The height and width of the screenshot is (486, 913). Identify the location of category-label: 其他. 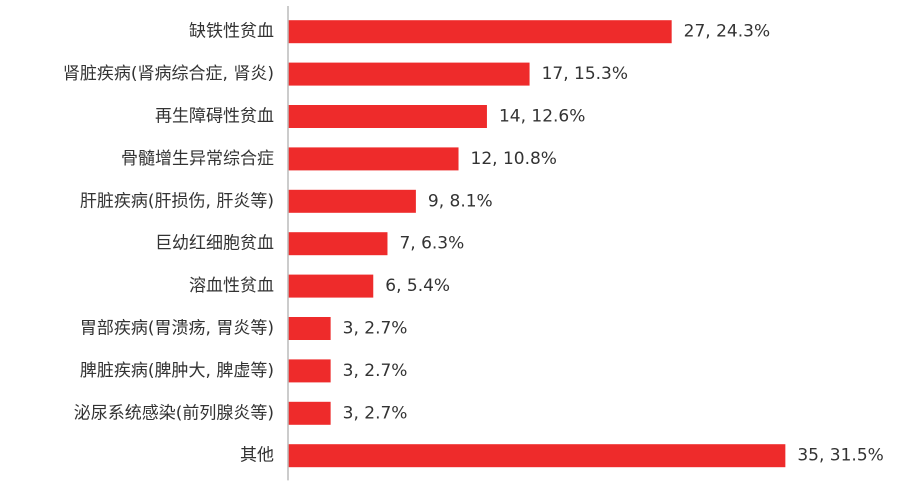
(257, 456).